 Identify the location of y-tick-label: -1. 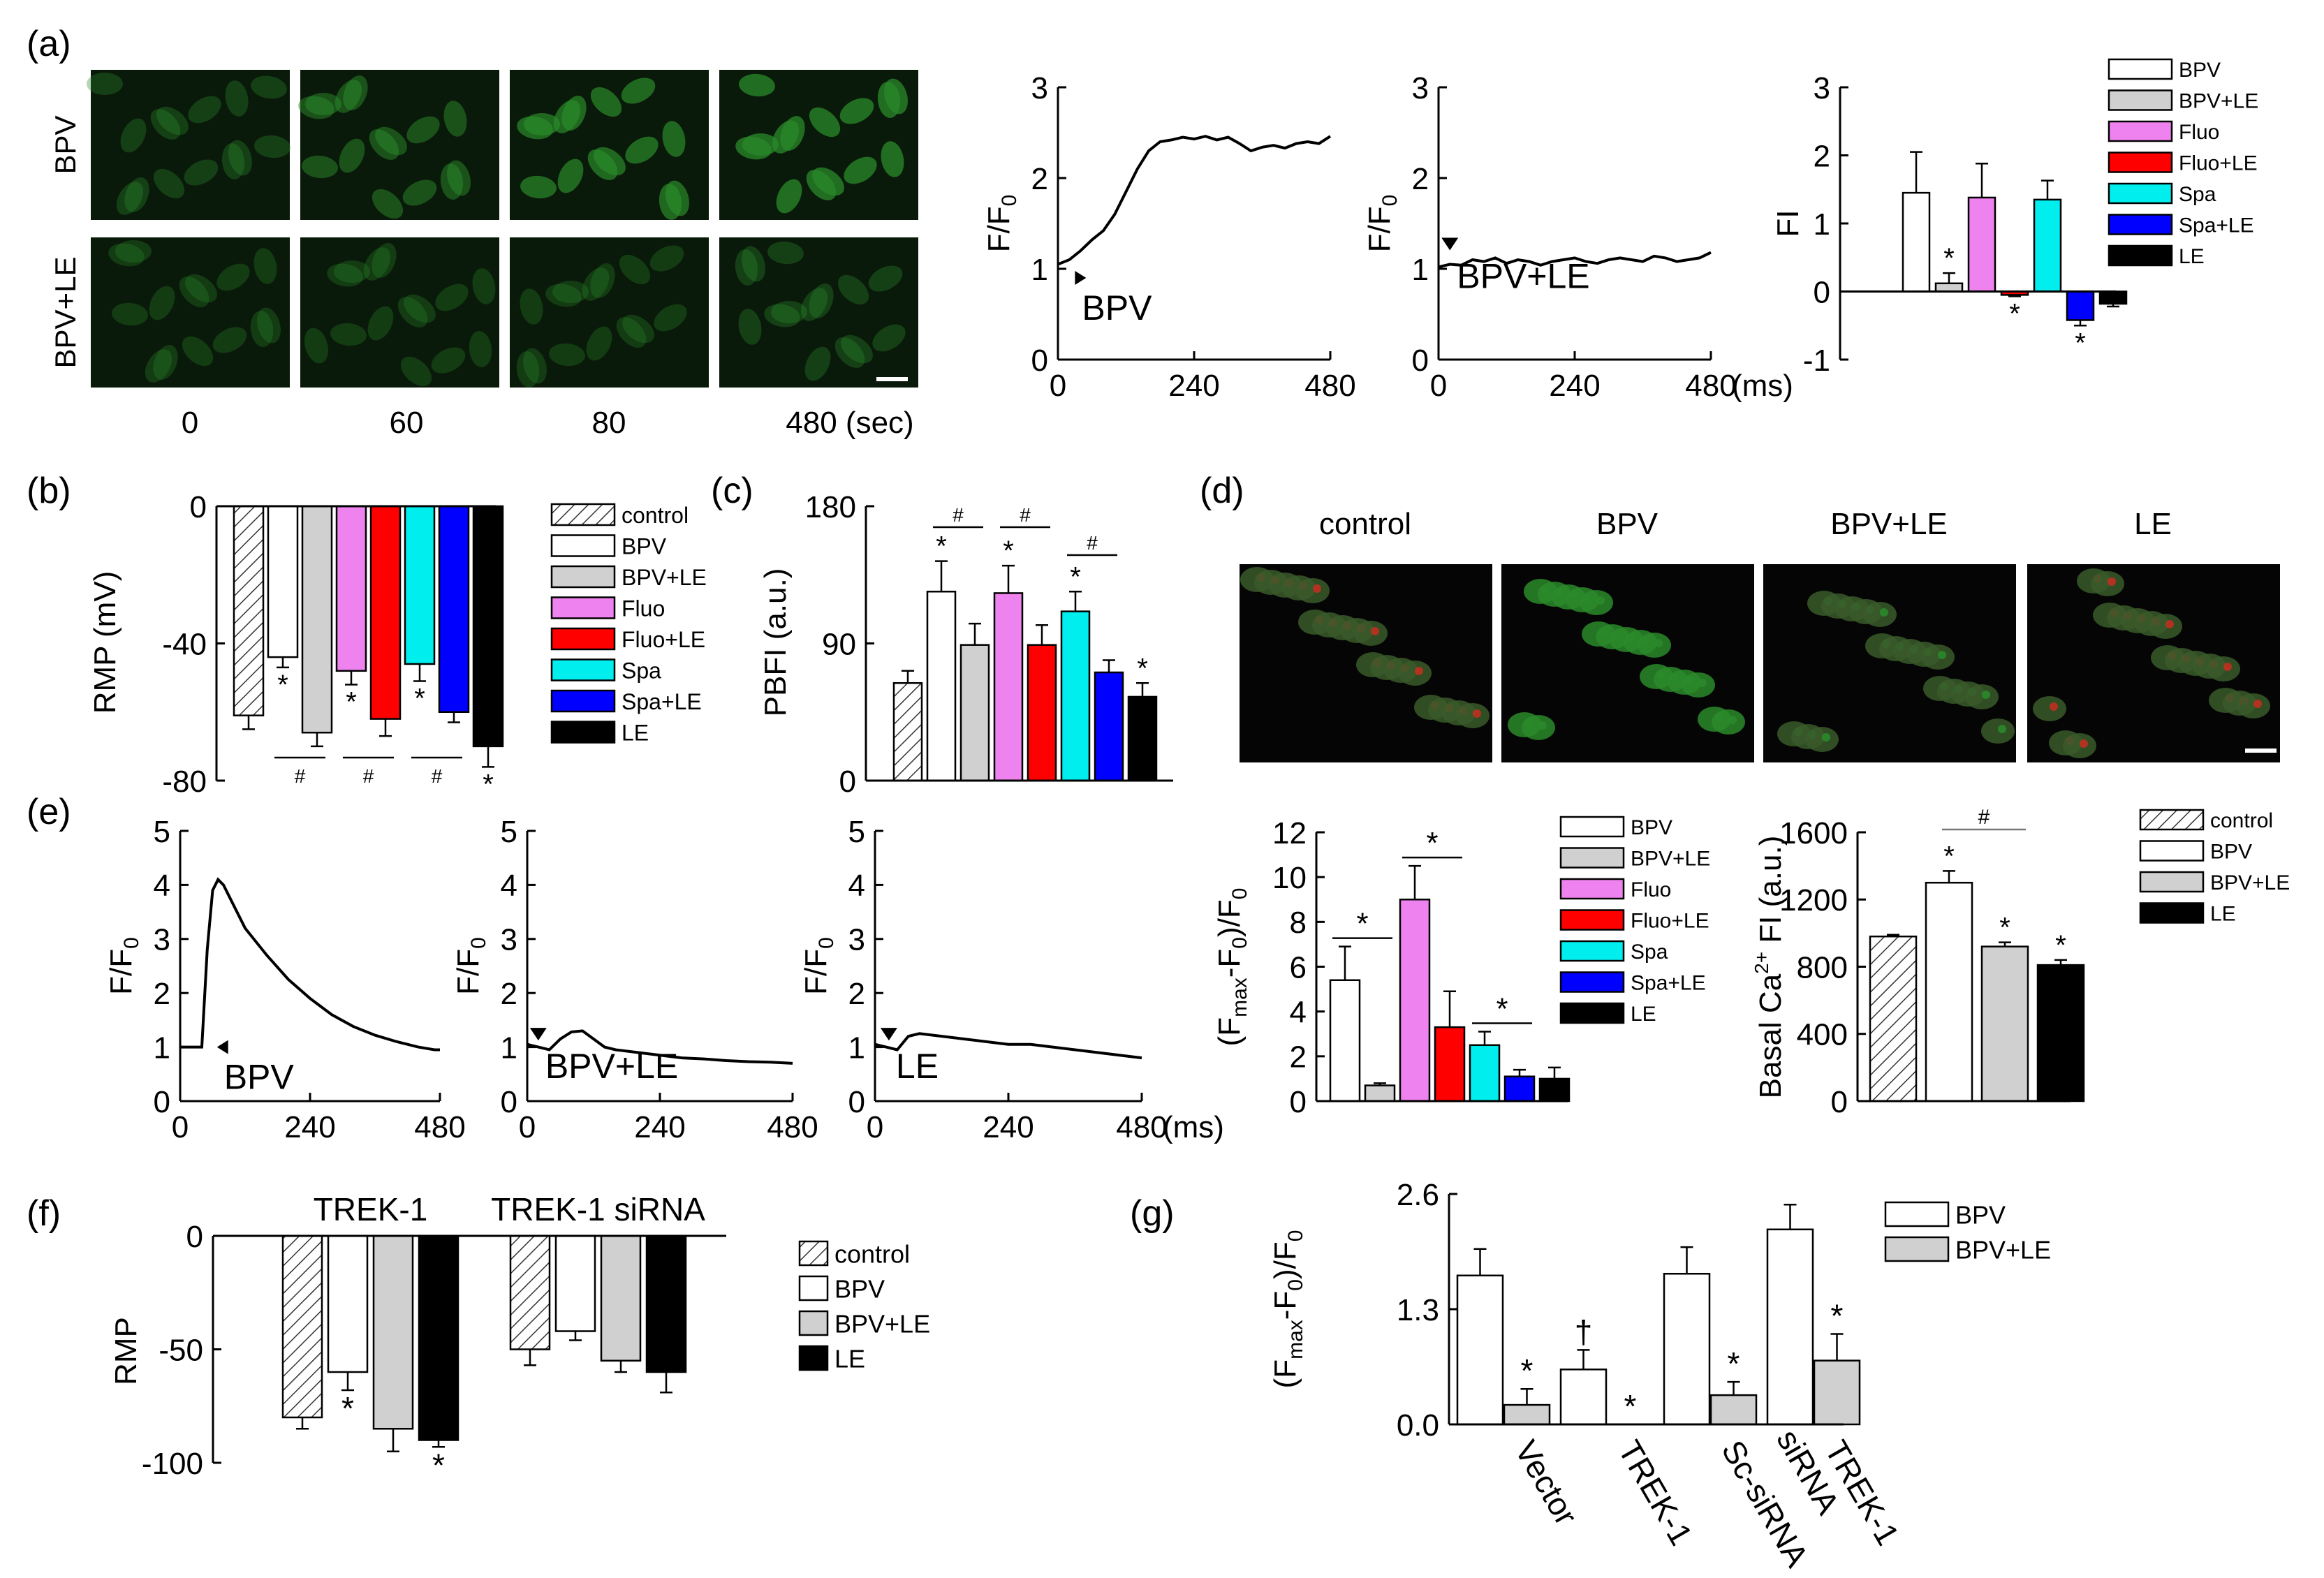
(1817, 361).